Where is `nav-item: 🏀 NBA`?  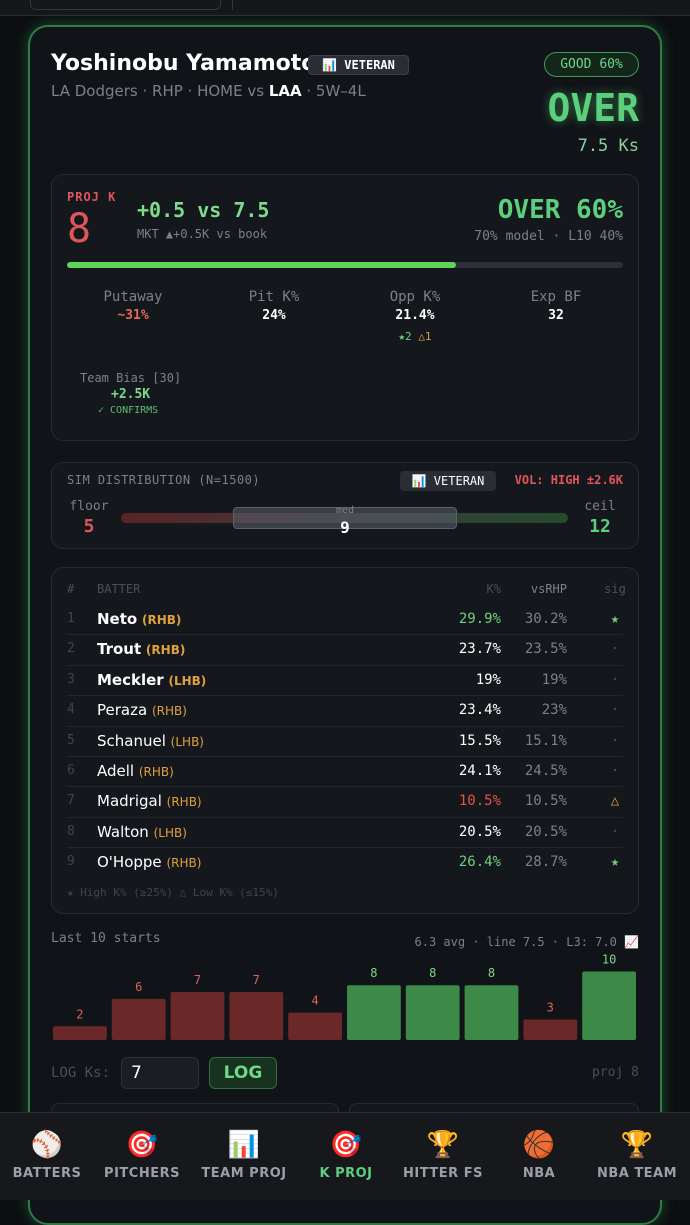
nav-item: 🏀 NBA is located at coordinates (539, 1157).